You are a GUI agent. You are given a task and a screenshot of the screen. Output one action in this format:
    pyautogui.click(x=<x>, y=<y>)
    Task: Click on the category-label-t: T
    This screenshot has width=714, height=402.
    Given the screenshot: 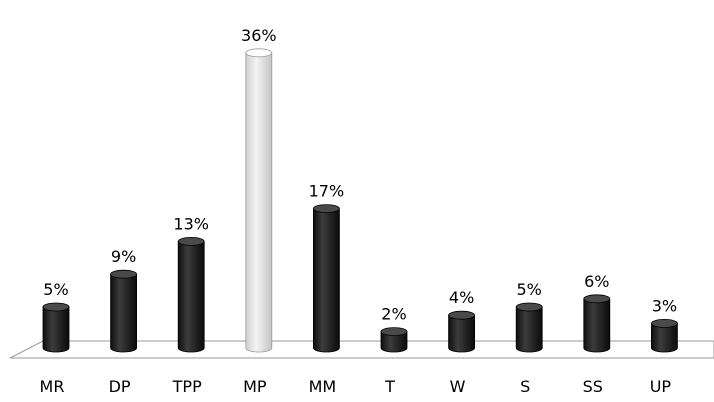 What is the action you would take?
    pyautogui.click(x=389, y=386)
    